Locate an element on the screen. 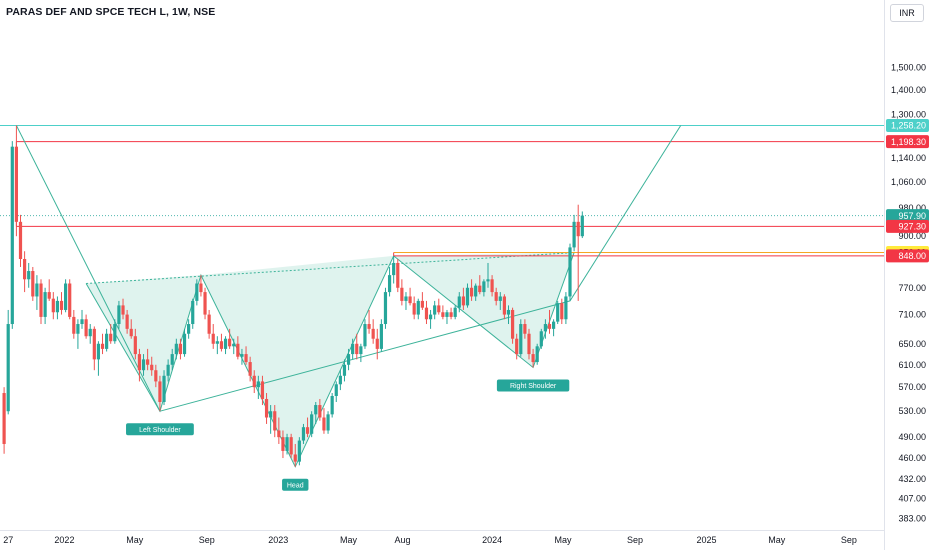 Image resolution: width=932 pixels, height=555 pixels. y-tick-label: 490.00 is located at coordinates (912, 437).